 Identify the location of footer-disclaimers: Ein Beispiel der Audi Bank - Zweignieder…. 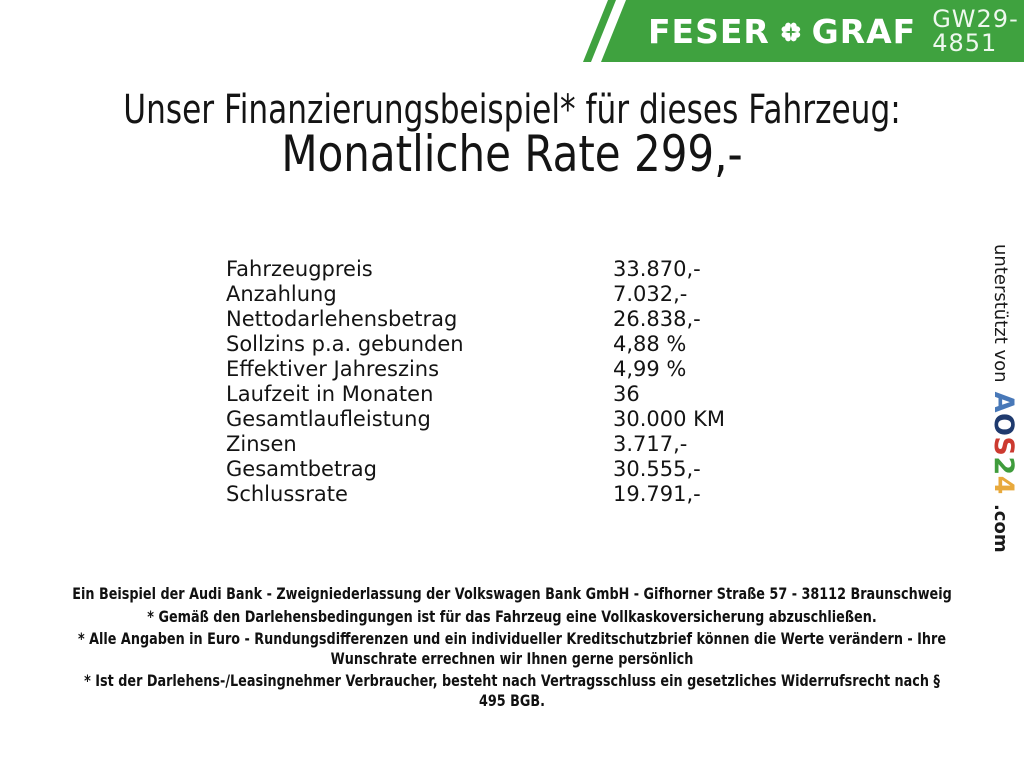
(512, 648).